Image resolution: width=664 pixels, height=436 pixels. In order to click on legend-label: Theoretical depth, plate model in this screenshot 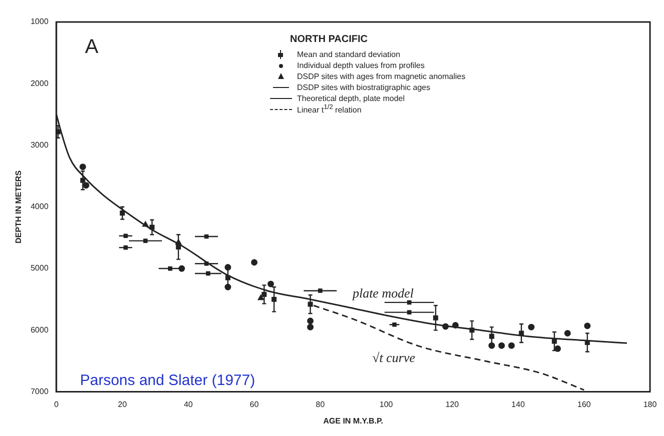, I will do `click(351, 98)`.